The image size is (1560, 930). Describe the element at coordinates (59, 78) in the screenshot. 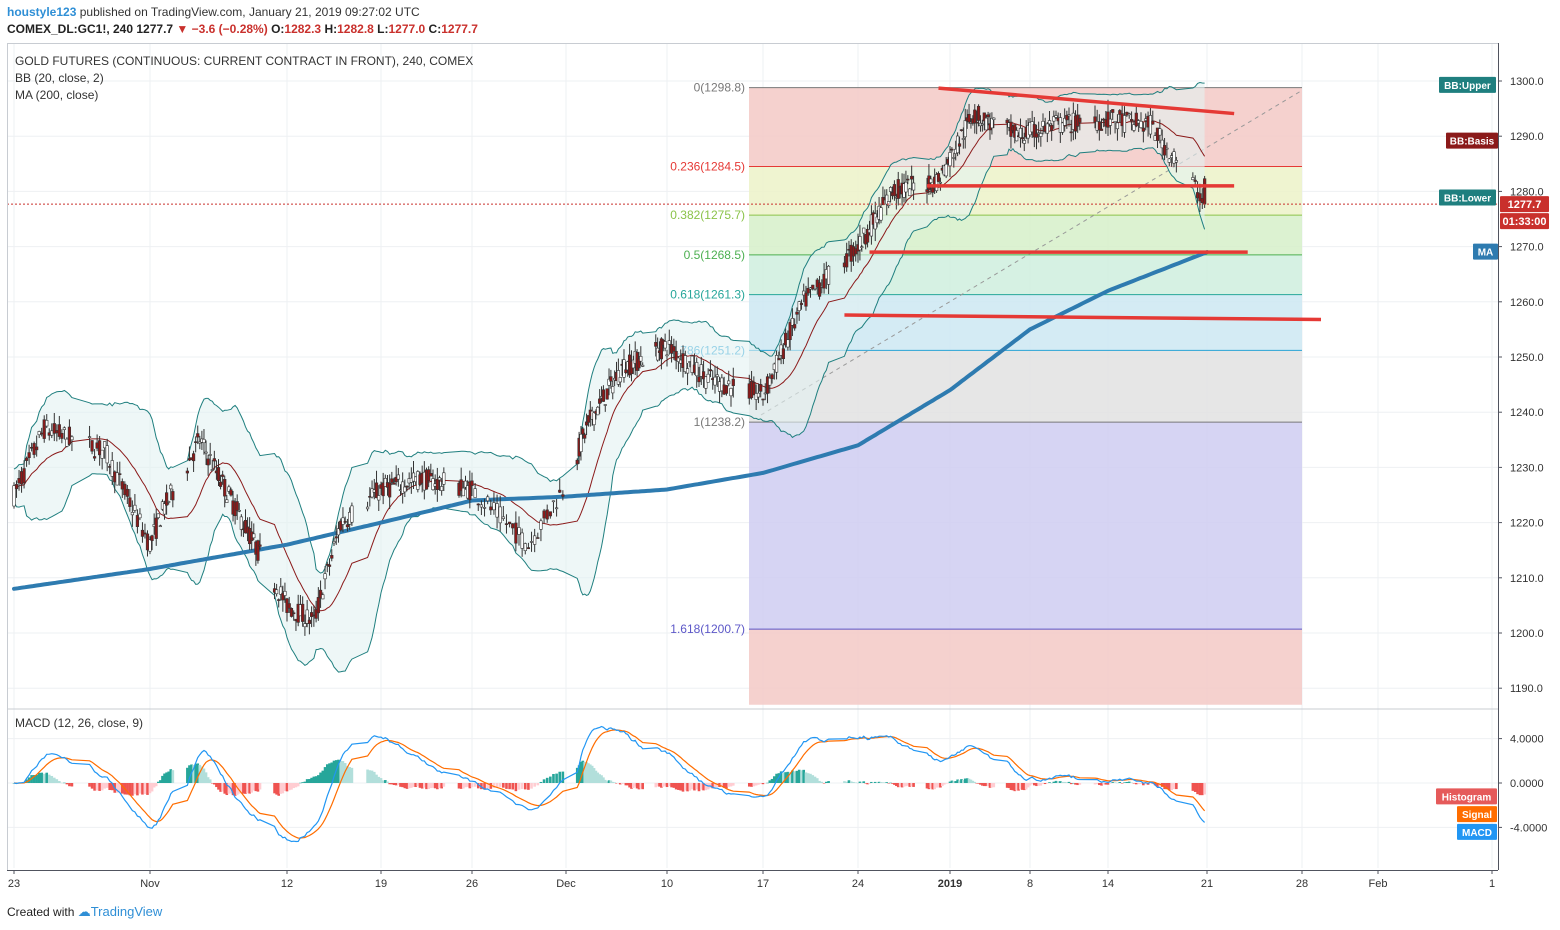

I see `bb-legend: BB (20, close, 2)` at that location.